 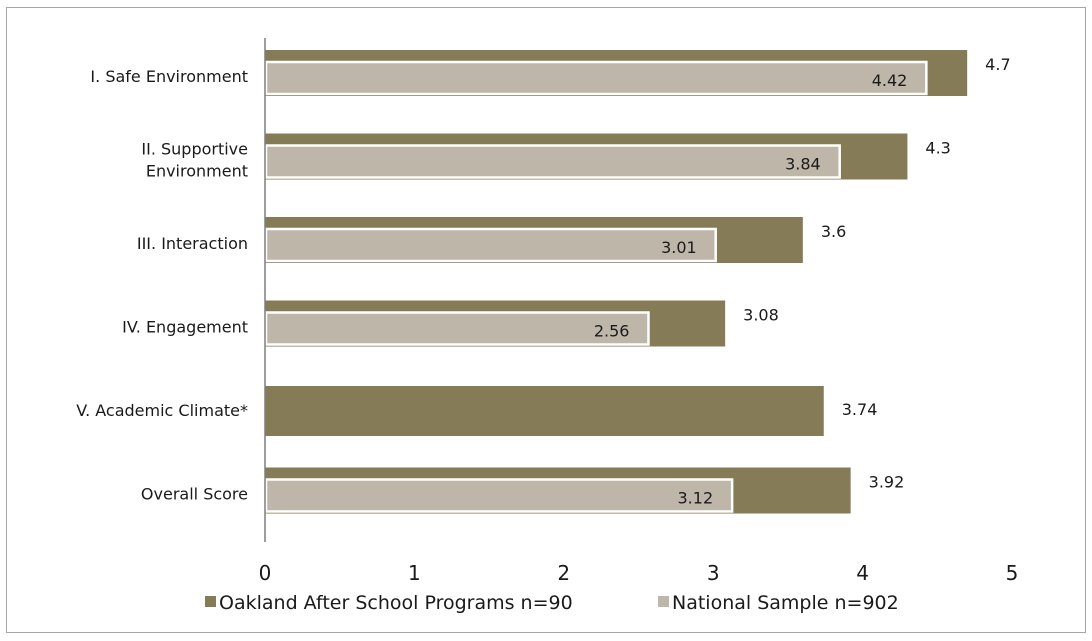 What do you see at coordinates (713, 573) in the screenshot?
I see `x-tick-label-3: 3` at bounding box center [713, 573].